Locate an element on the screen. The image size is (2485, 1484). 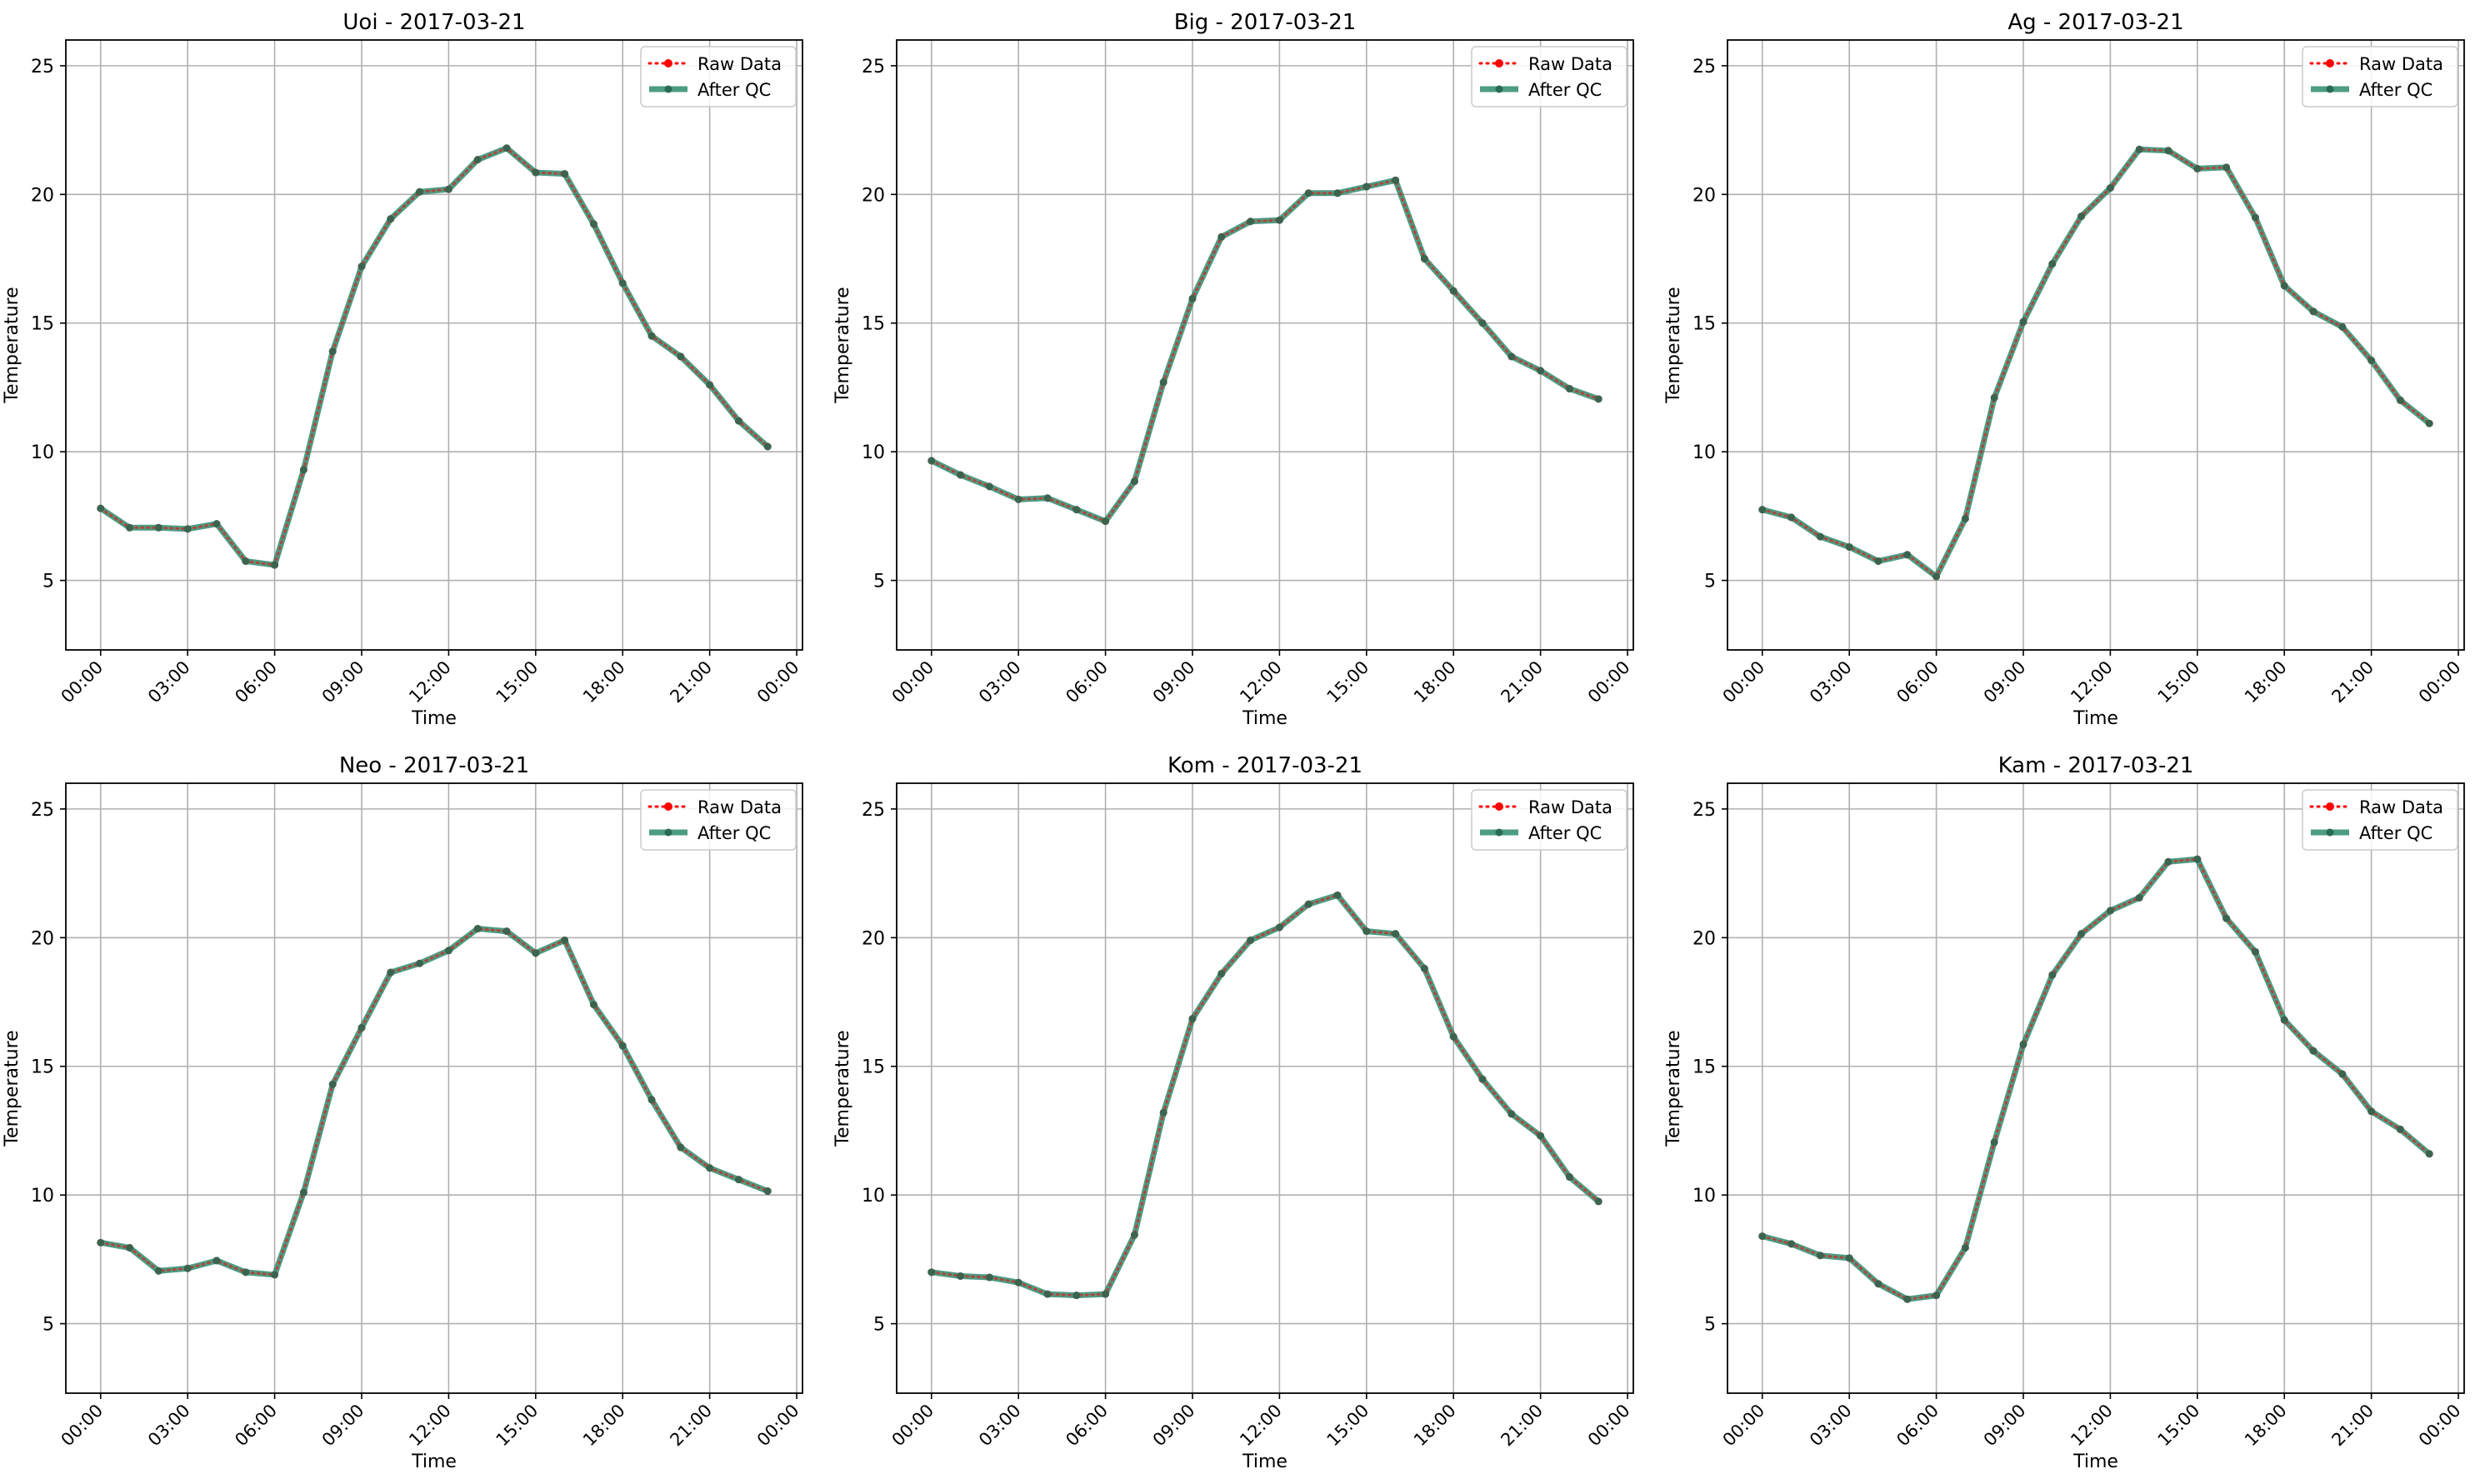
chart-title: Neo - 2017-03-21 is located at coordinates (434, 765).